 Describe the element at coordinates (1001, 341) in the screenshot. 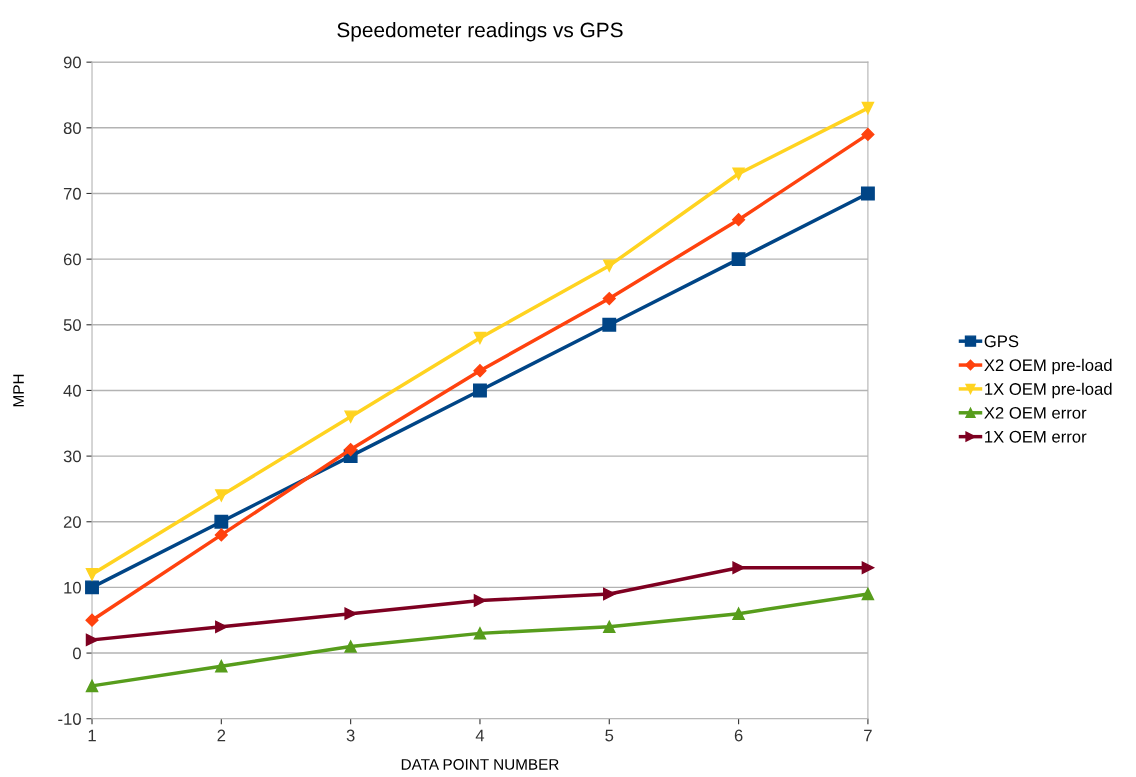

I see `legend-label: GPS` at that location.